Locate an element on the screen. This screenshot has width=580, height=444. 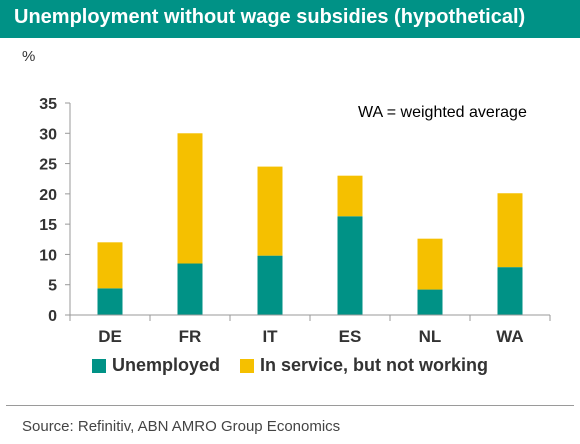
legend-swatch-in-service is located at coordinates (247, 365).